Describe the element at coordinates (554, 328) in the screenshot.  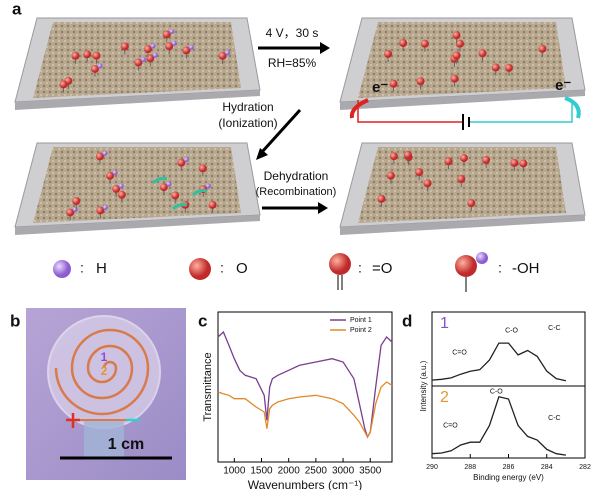
I see `peak-label: C-C` at that location.